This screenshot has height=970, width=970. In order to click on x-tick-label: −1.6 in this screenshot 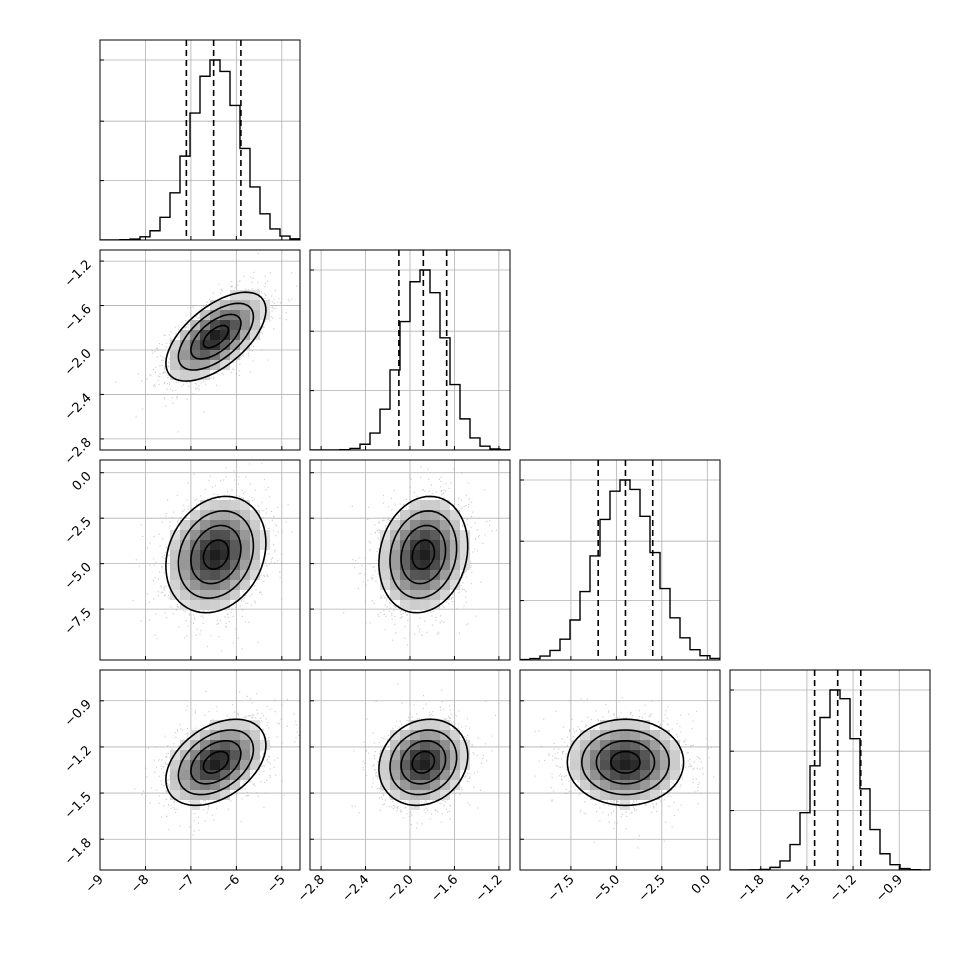, I will do `click(444, 888)`.